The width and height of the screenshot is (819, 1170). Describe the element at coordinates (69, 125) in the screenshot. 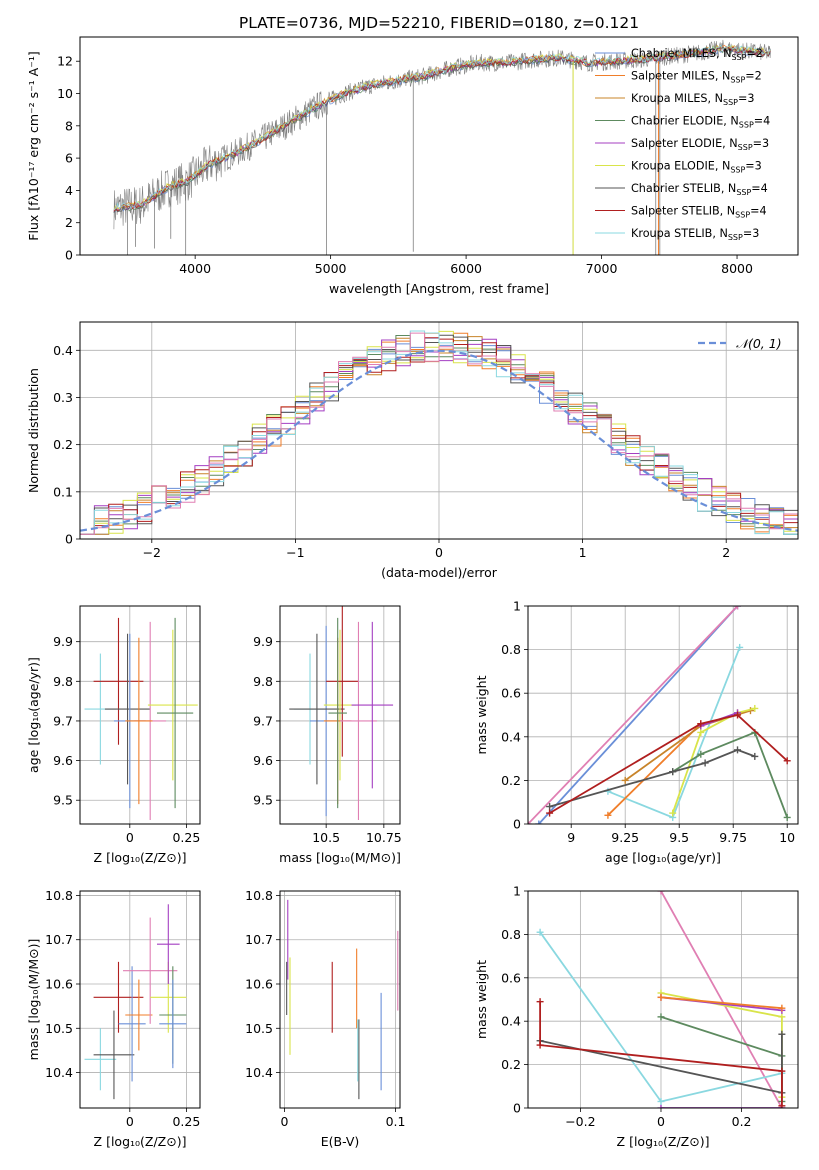

I see `y-tick-label: 8` at that location.